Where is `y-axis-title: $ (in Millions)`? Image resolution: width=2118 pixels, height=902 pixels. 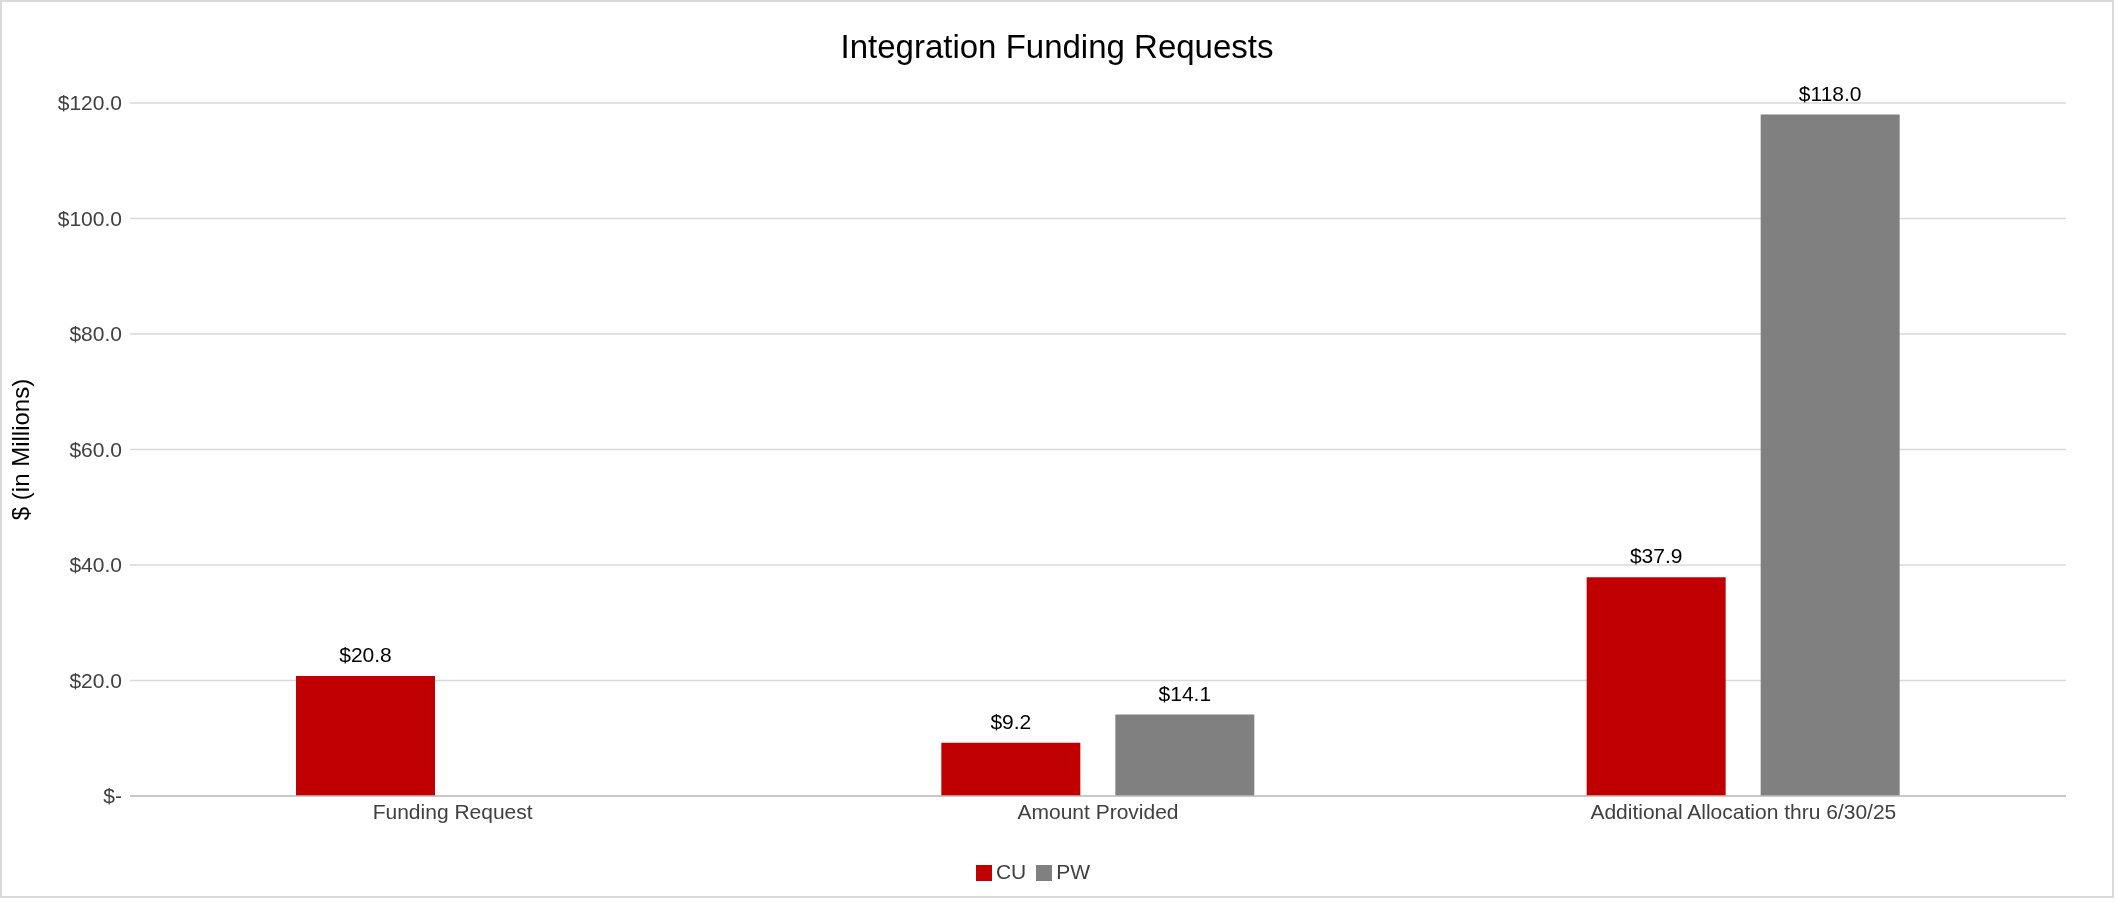 y-axis-title: $ (in Millions) is located at coordinates (20, 449).